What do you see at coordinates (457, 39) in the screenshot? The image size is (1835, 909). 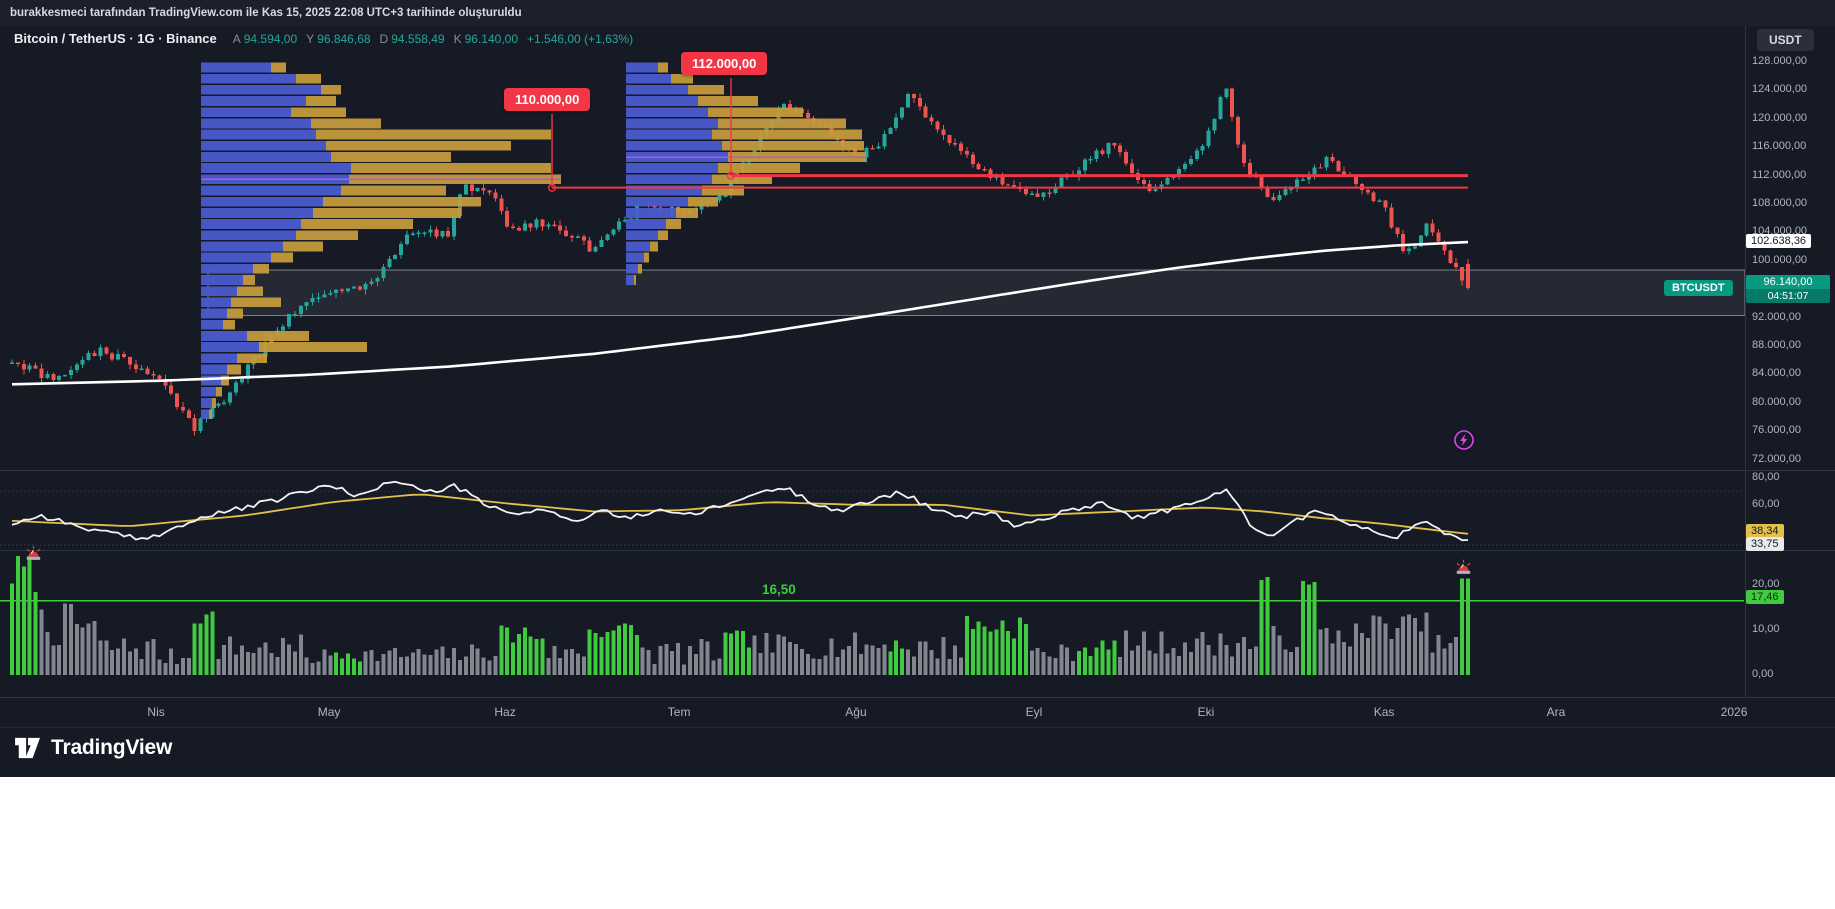 I see `close-label: K` at bounding box center [457, 39].